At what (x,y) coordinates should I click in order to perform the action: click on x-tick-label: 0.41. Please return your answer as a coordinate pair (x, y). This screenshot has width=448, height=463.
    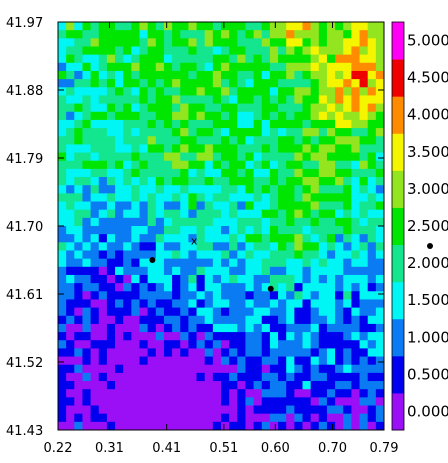
    Looking at the image, I should click on (166, 448).